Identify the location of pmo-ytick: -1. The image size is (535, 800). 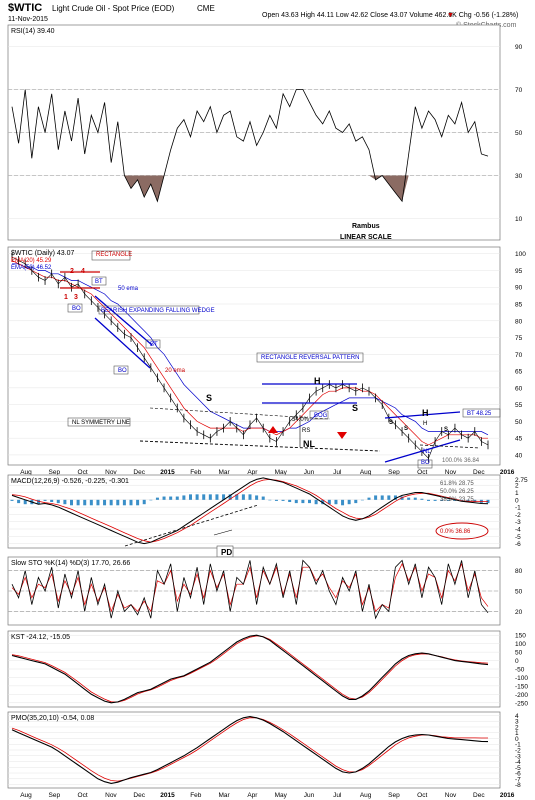
(518, 745).